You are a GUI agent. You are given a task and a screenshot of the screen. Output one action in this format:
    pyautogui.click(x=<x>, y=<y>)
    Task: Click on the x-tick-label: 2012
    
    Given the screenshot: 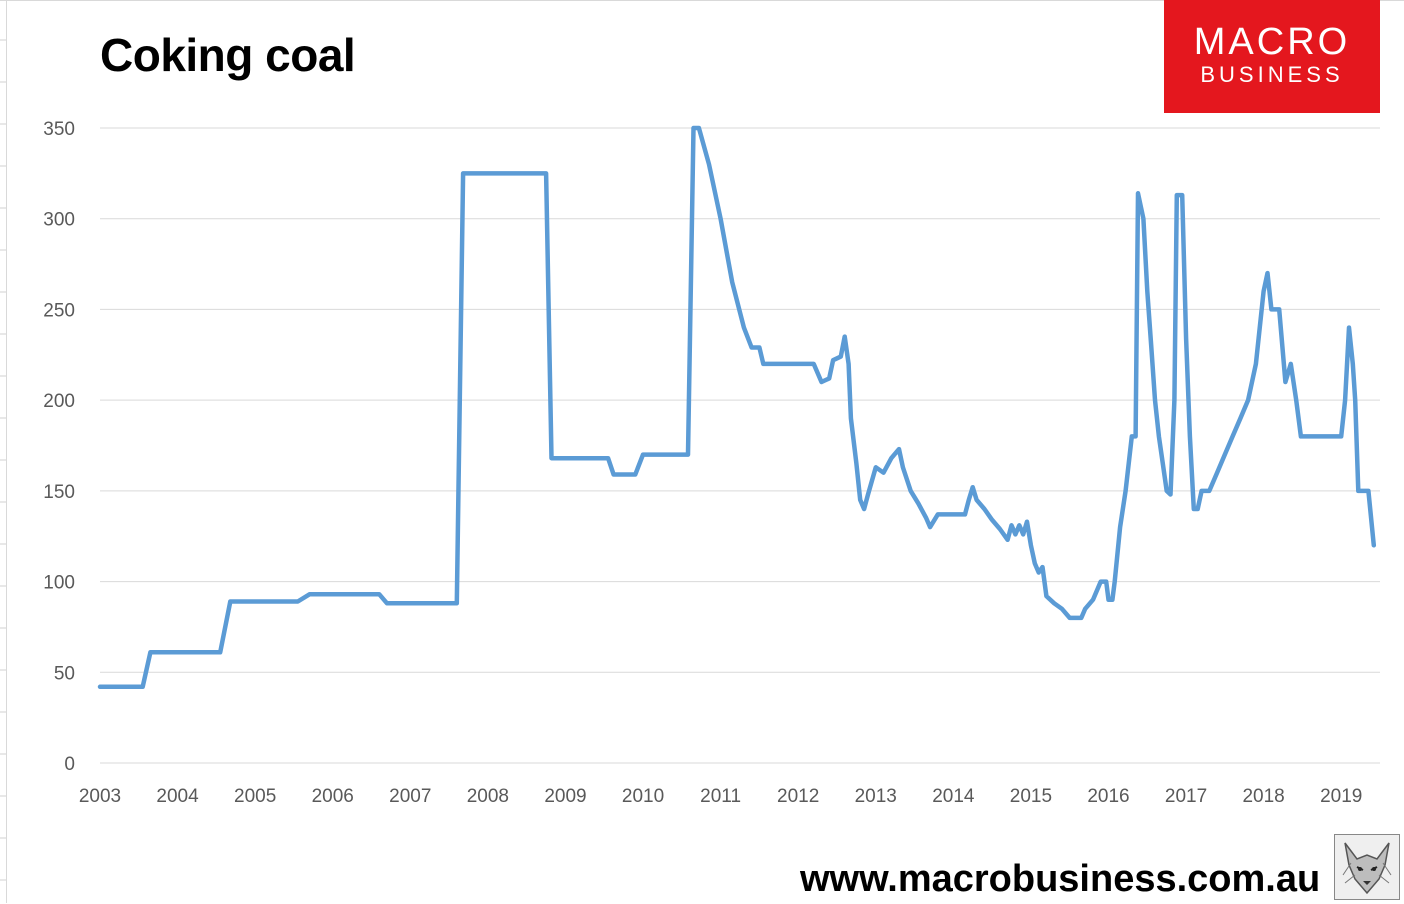 What is the action you would take?
    pyautogui.click(x=798, y=796)
    